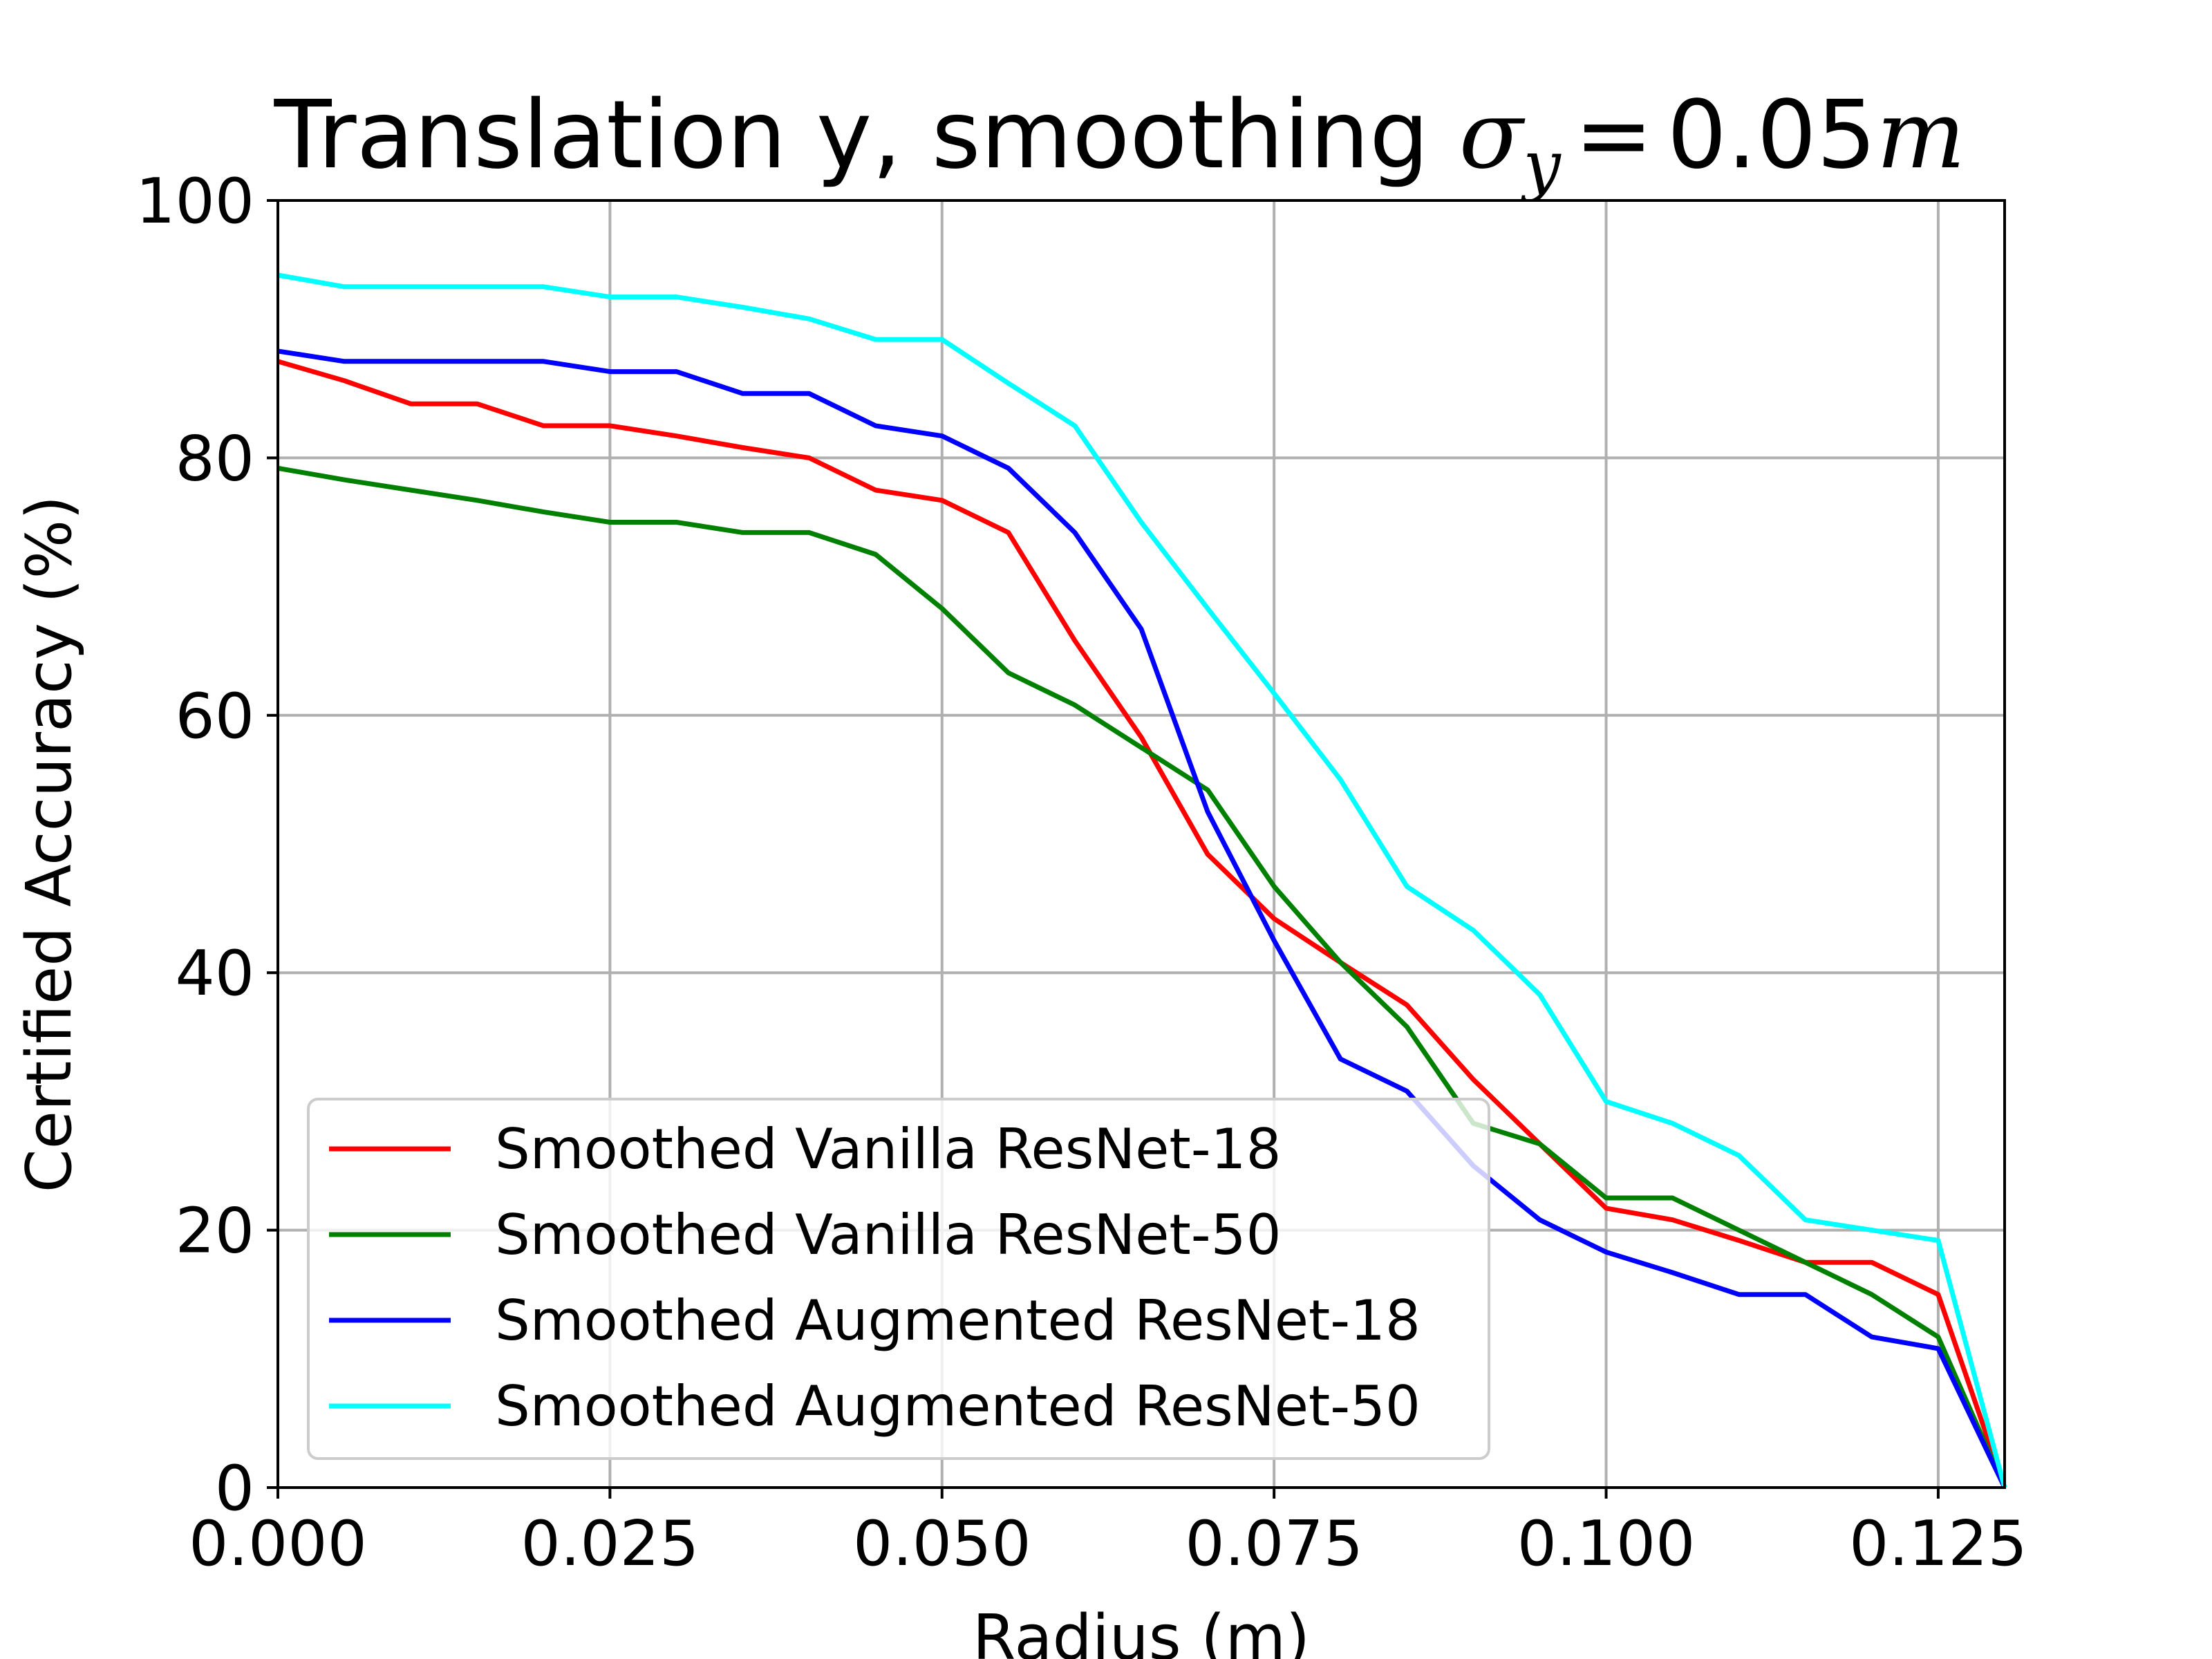 This screenshot has height=1659, width=2212. I want to click on title-value: 0.05, so click(1772, 135).